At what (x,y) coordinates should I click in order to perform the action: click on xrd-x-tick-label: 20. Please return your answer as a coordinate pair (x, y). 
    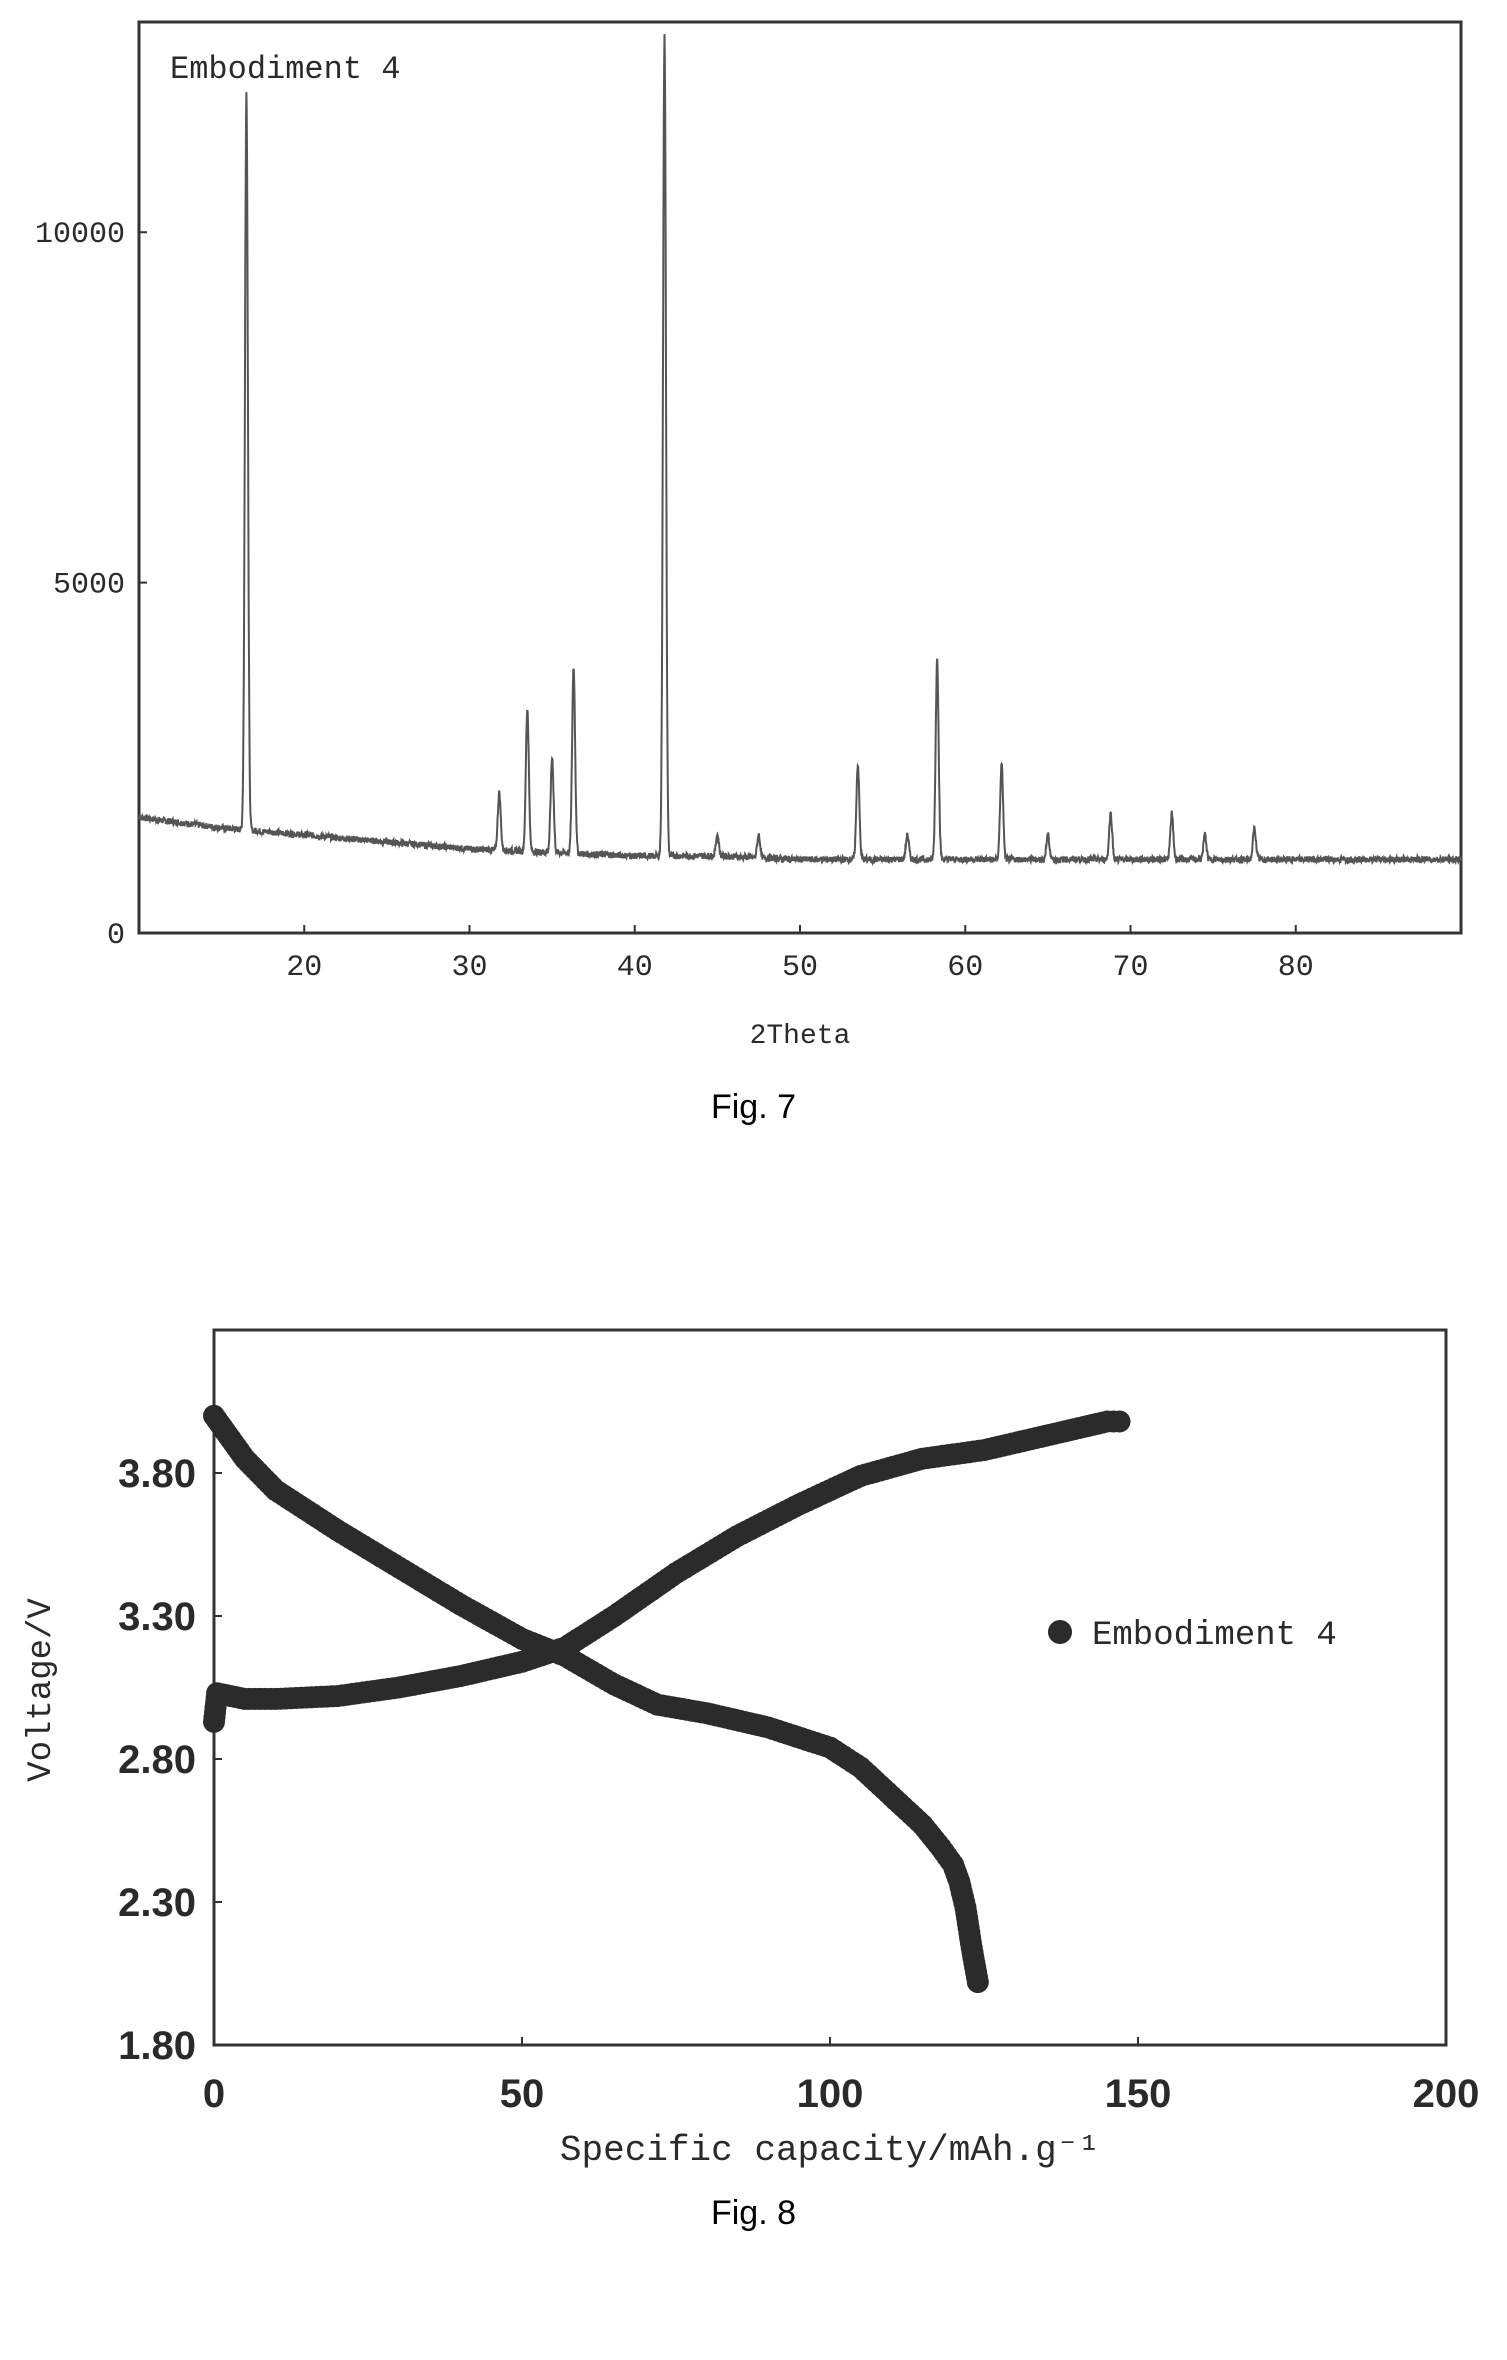
    Looking at the image, I should click on (304, 968).